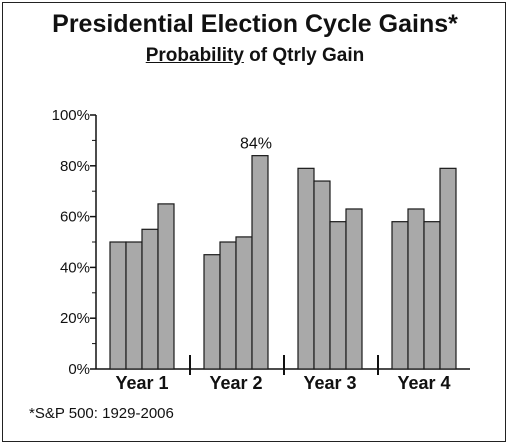  What do you see at coordinates (194, 55) in the screenshot?
I see `subtitle-underlined: Probability` at bounding box center [194, 55].